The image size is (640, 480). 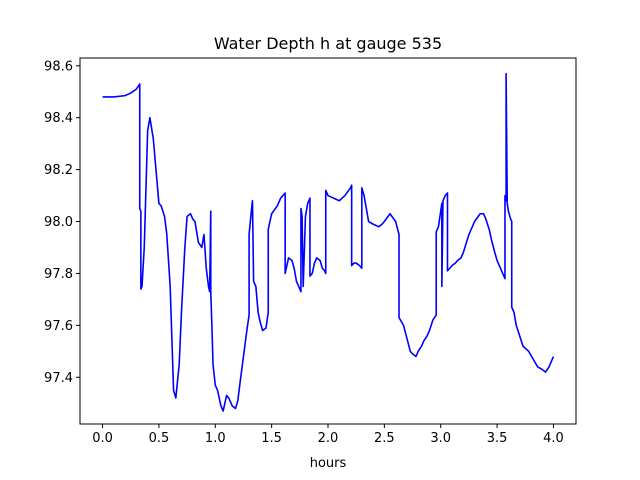 What do you see at coordinates (271, 438) in the screenshot?
I see `x-tick-label: 1.5` at bounding box center [271, 438].